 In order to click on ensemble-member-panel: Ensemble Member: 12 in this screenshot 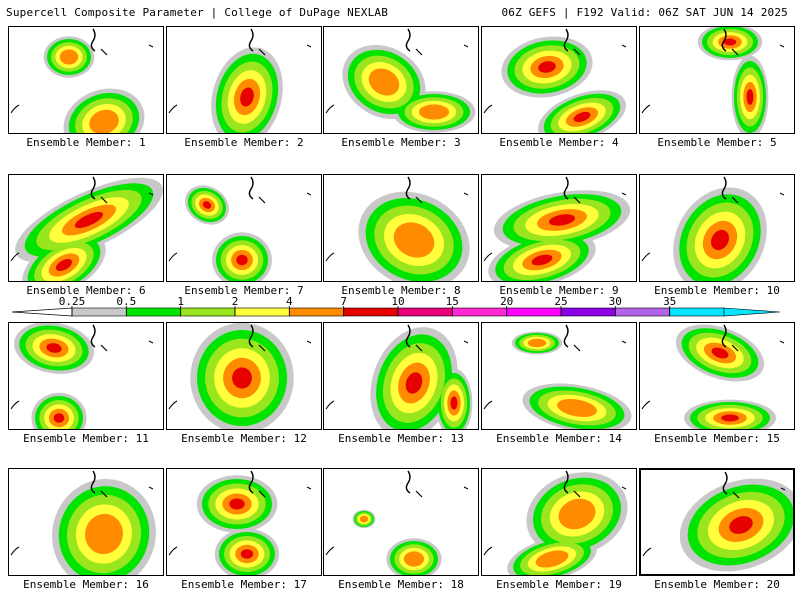, I will do `click(244, 383)`.